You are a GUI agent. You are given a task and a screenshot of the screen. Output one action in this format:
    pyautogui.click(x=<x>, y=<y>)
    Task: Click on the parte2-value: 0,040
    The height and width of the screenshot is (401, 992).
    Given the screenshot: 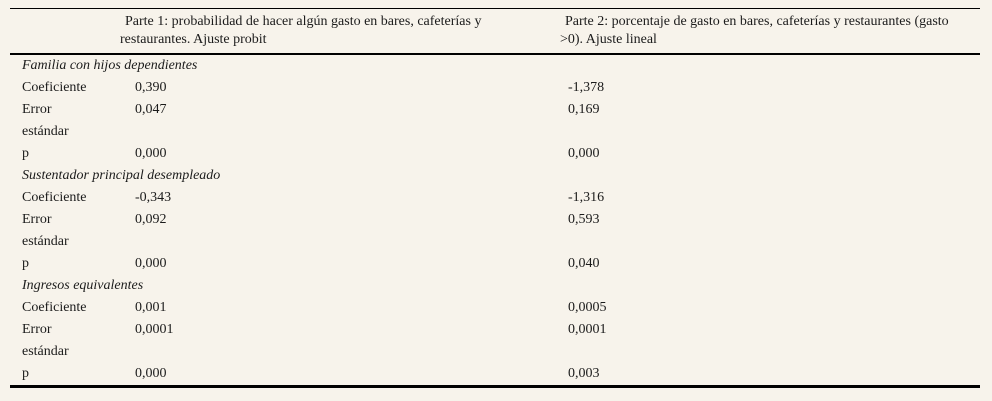 What is the action you would take?
    pyautogui.click(x=584, y=263)
    